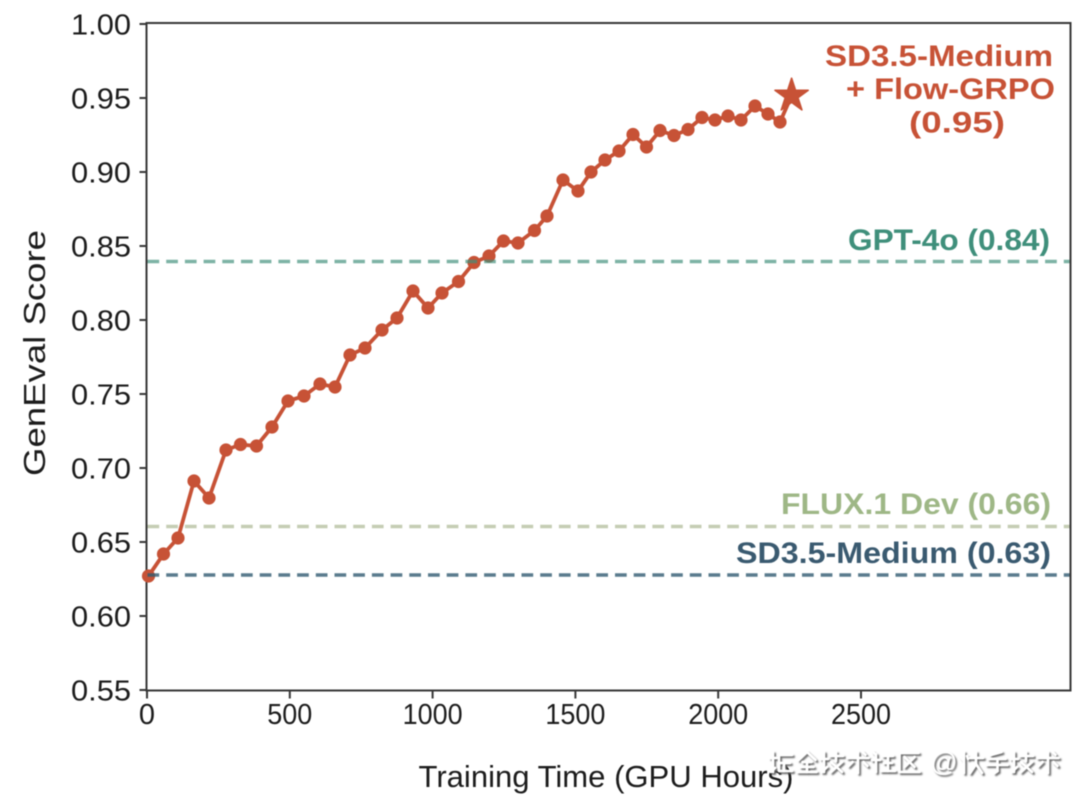 The height and width of the screenshot is (800, 1080). What do you see at coordinates (101, 396) in the screenshot?
I see `svg-text: 0.75` at bounding box center [101, 396].